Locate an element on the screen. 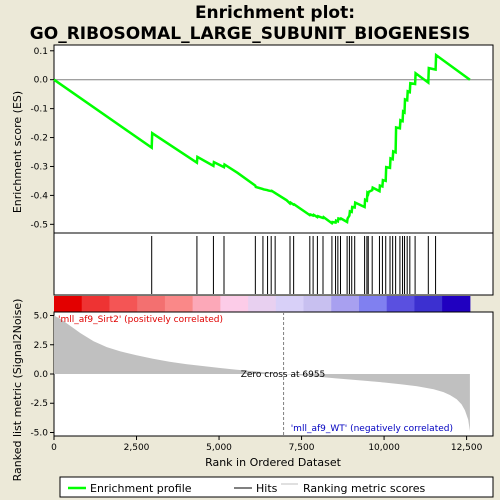 Image resolution: width=500 pixels, height=500 pixels. x-tick-label: 5,000 is located at coordinates (219, 448).